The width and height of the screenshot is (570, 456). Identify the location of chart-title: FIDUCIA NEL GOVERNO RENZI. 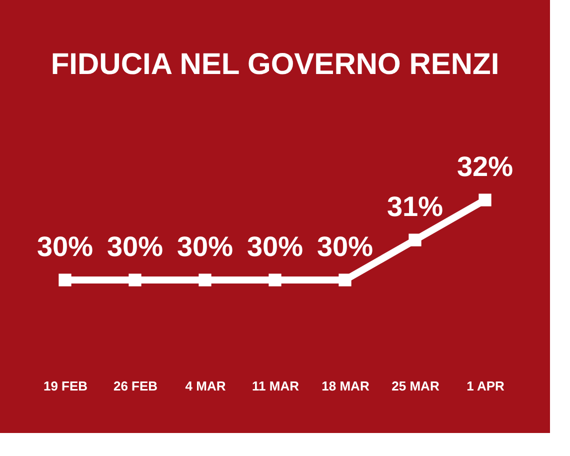
(275, 64).